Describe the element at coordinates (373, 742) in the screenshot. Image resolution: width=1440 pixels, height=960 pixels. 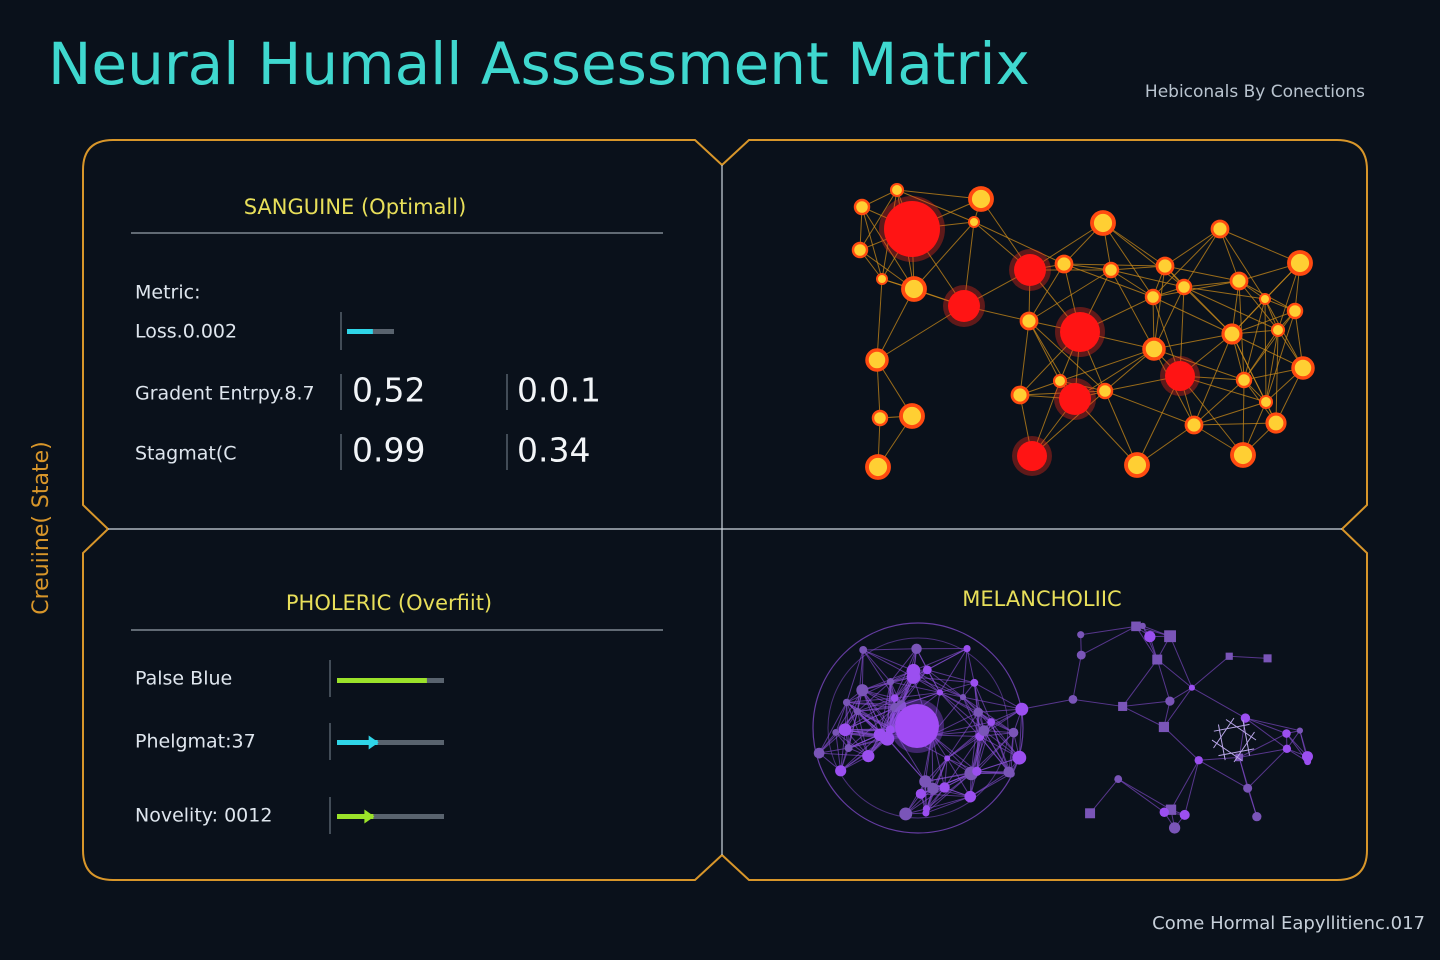
I see `bar-arrow` at that location.